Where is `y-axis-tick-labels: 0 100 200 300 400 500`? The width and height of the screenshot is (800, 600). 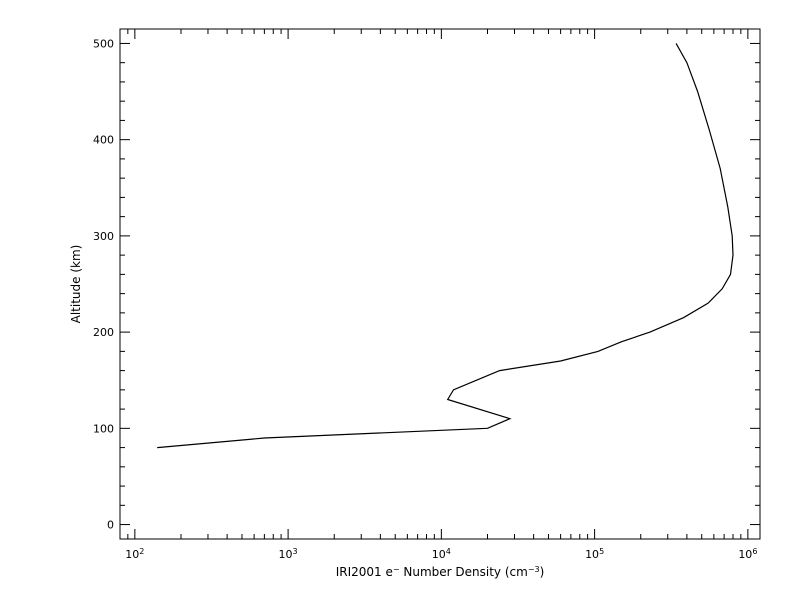 y-axis-tick-labels: 0 100 200 300 400 500 is located at coordinates (103, 284).